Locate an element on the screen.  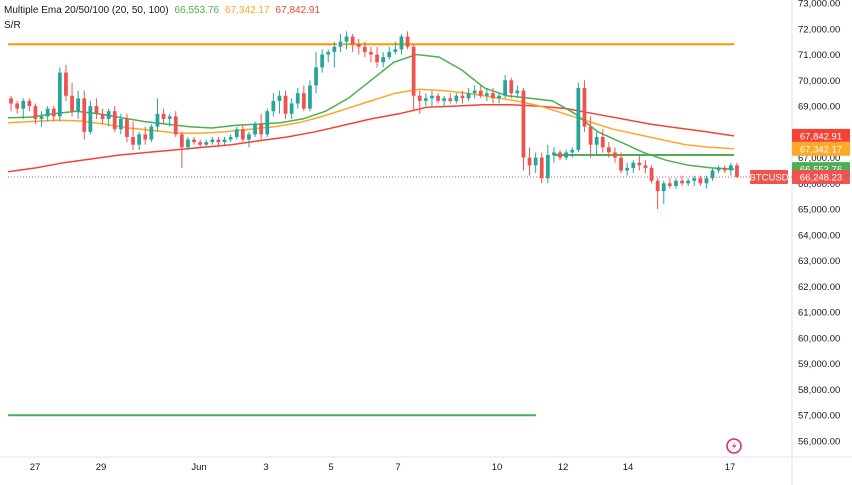
symbol-tag-label: BTCUSD is located at coordinates (768, 177).